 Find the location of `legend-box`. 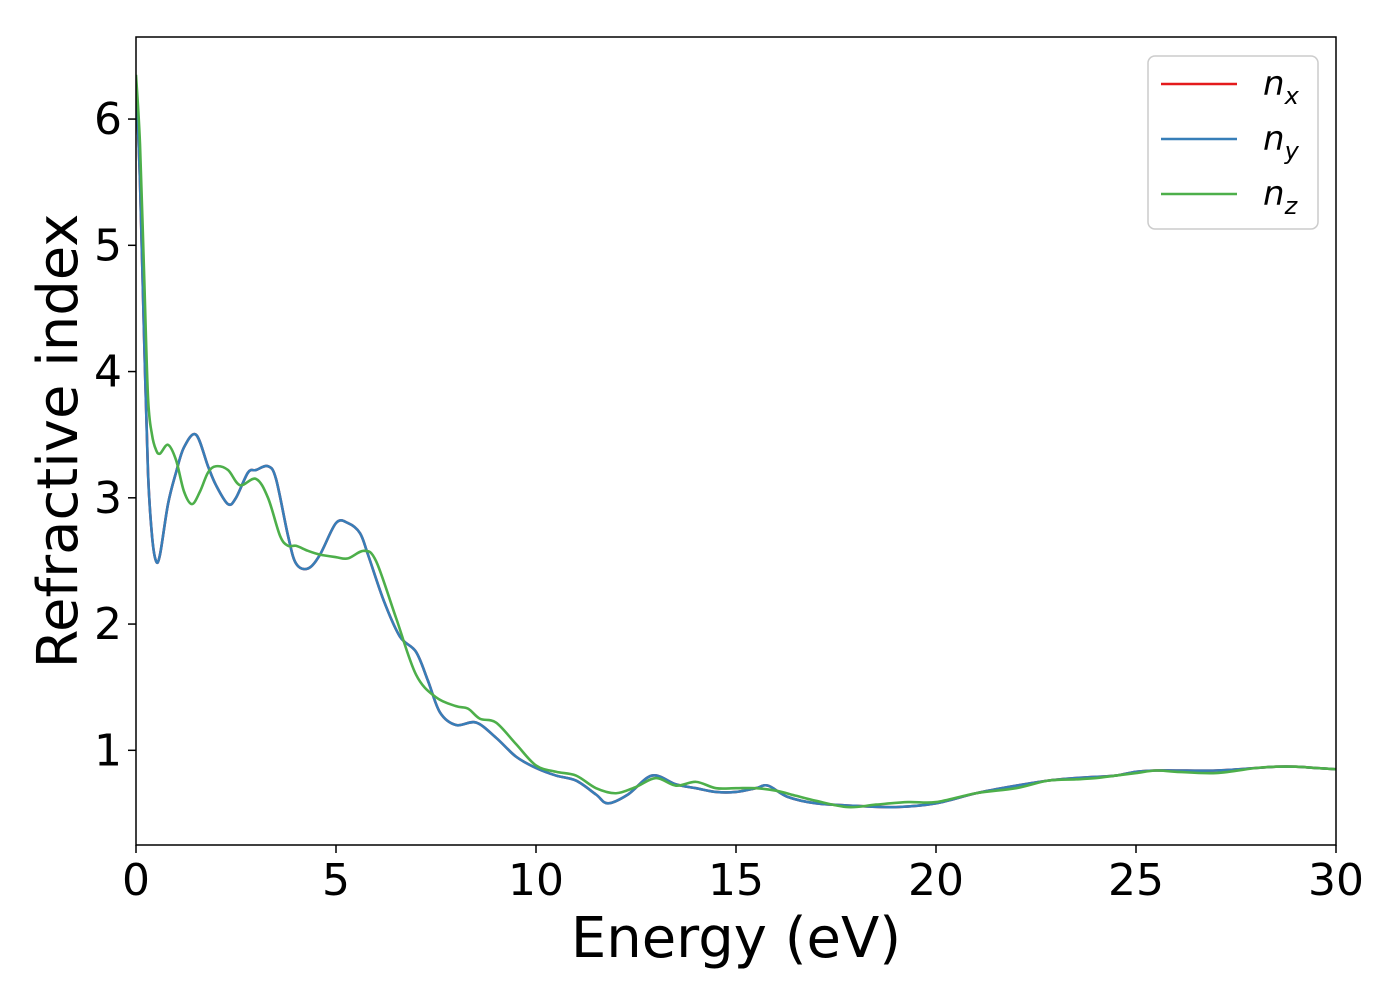

legend-box is located at coordinates (1233, 142).